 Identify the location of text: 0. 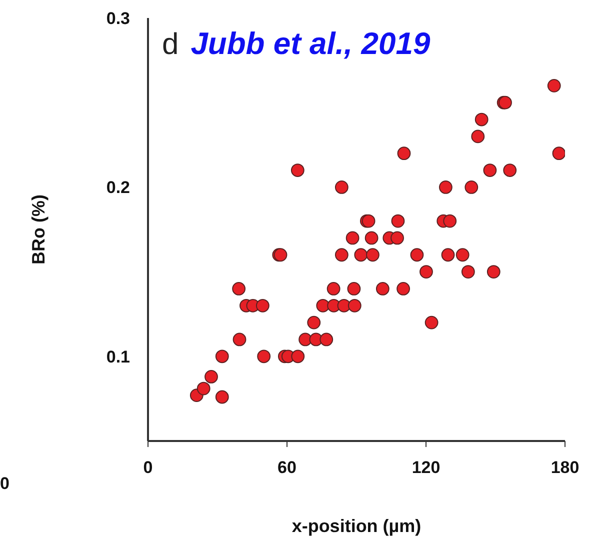
(5, 484).